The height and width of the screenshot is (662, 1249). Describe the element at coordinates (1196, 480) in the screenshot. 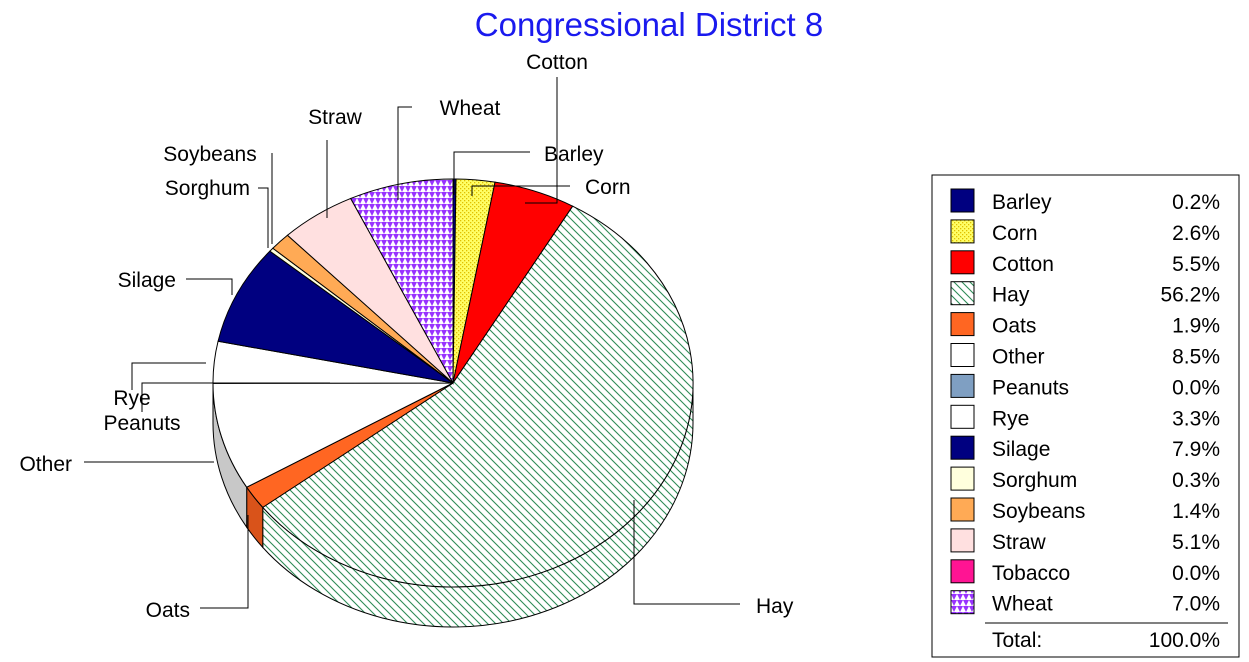

I see `legend-value-sorghum: 0.3%` at that location.